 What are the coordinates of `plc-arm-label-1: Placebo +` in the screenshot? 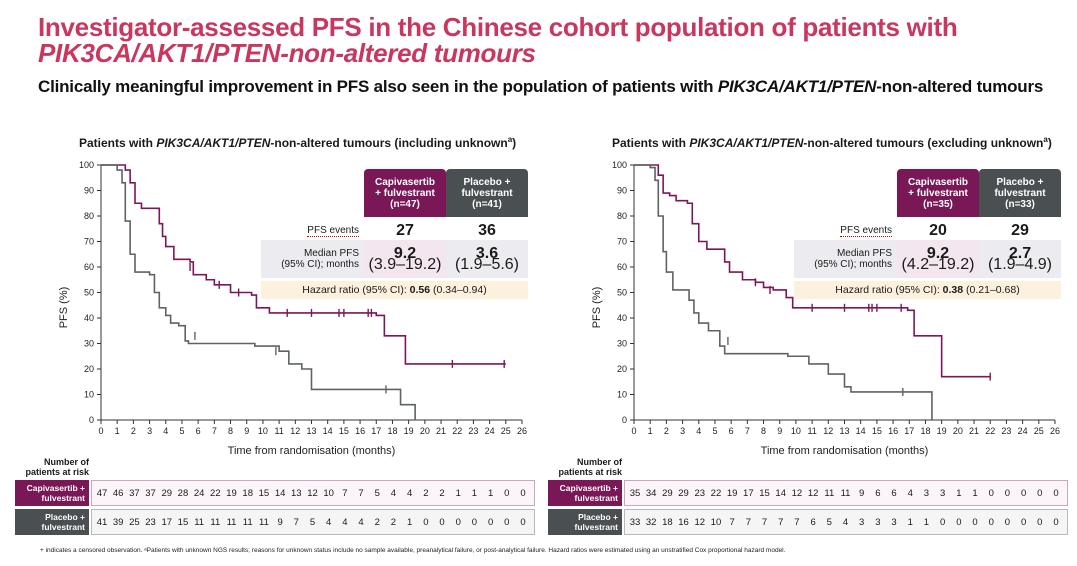 It's located at (1020, 182).